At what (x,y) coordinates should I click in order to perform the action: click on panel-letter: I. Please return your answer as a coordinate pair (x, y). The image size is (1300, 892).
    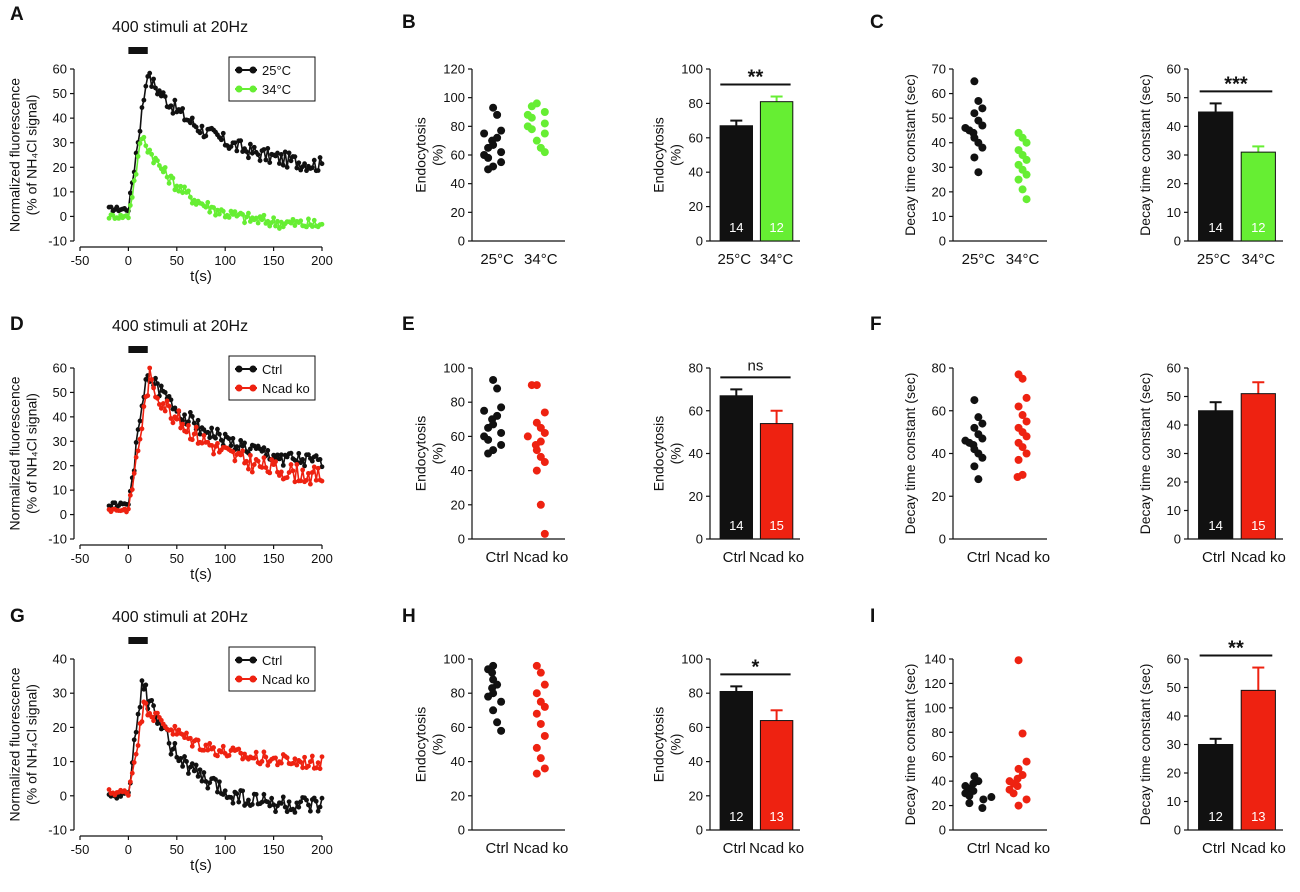
    Looking at the image, I should click on (872, 616).